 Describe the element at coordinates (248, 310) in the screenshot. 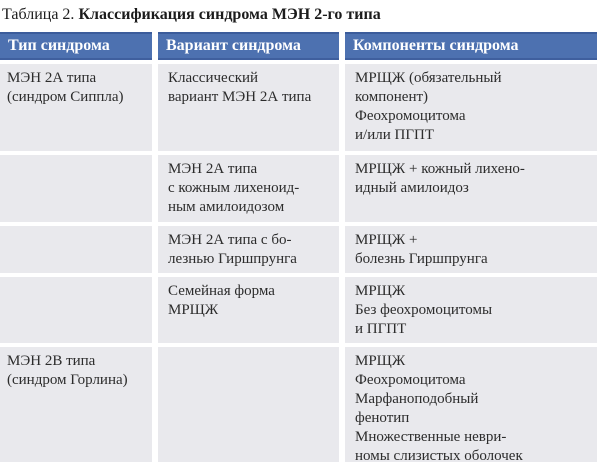

I see `table-cell-variant: Семейная форма МРЩЖ` at that location.